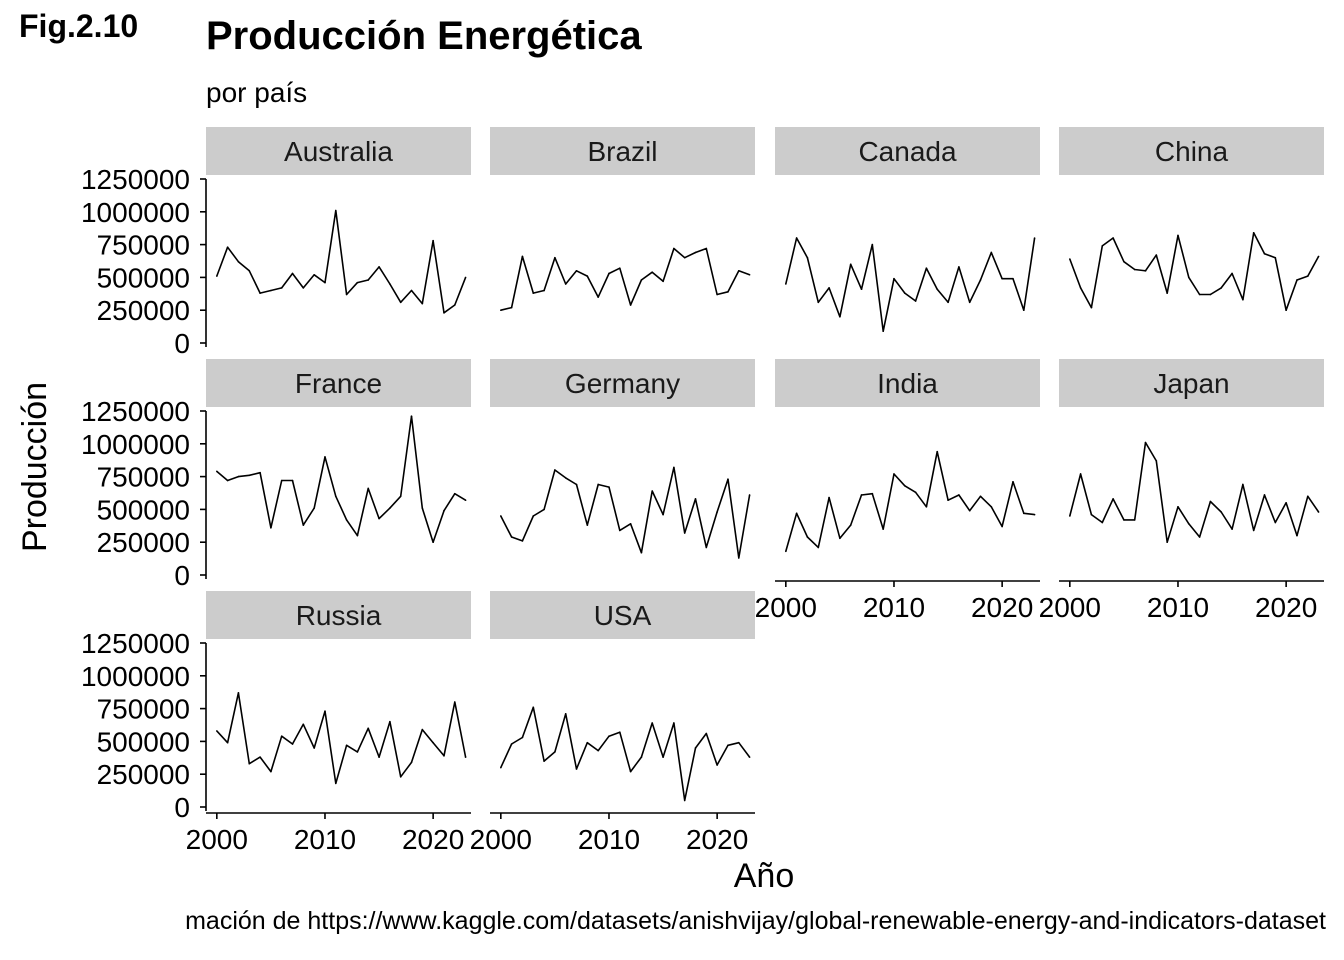 This screenshot has width=1344, height=960. What do you see at coordinates (991, 506) in the screenshot?
I see `data-point-india-2019` at bounding box center [991, 506].